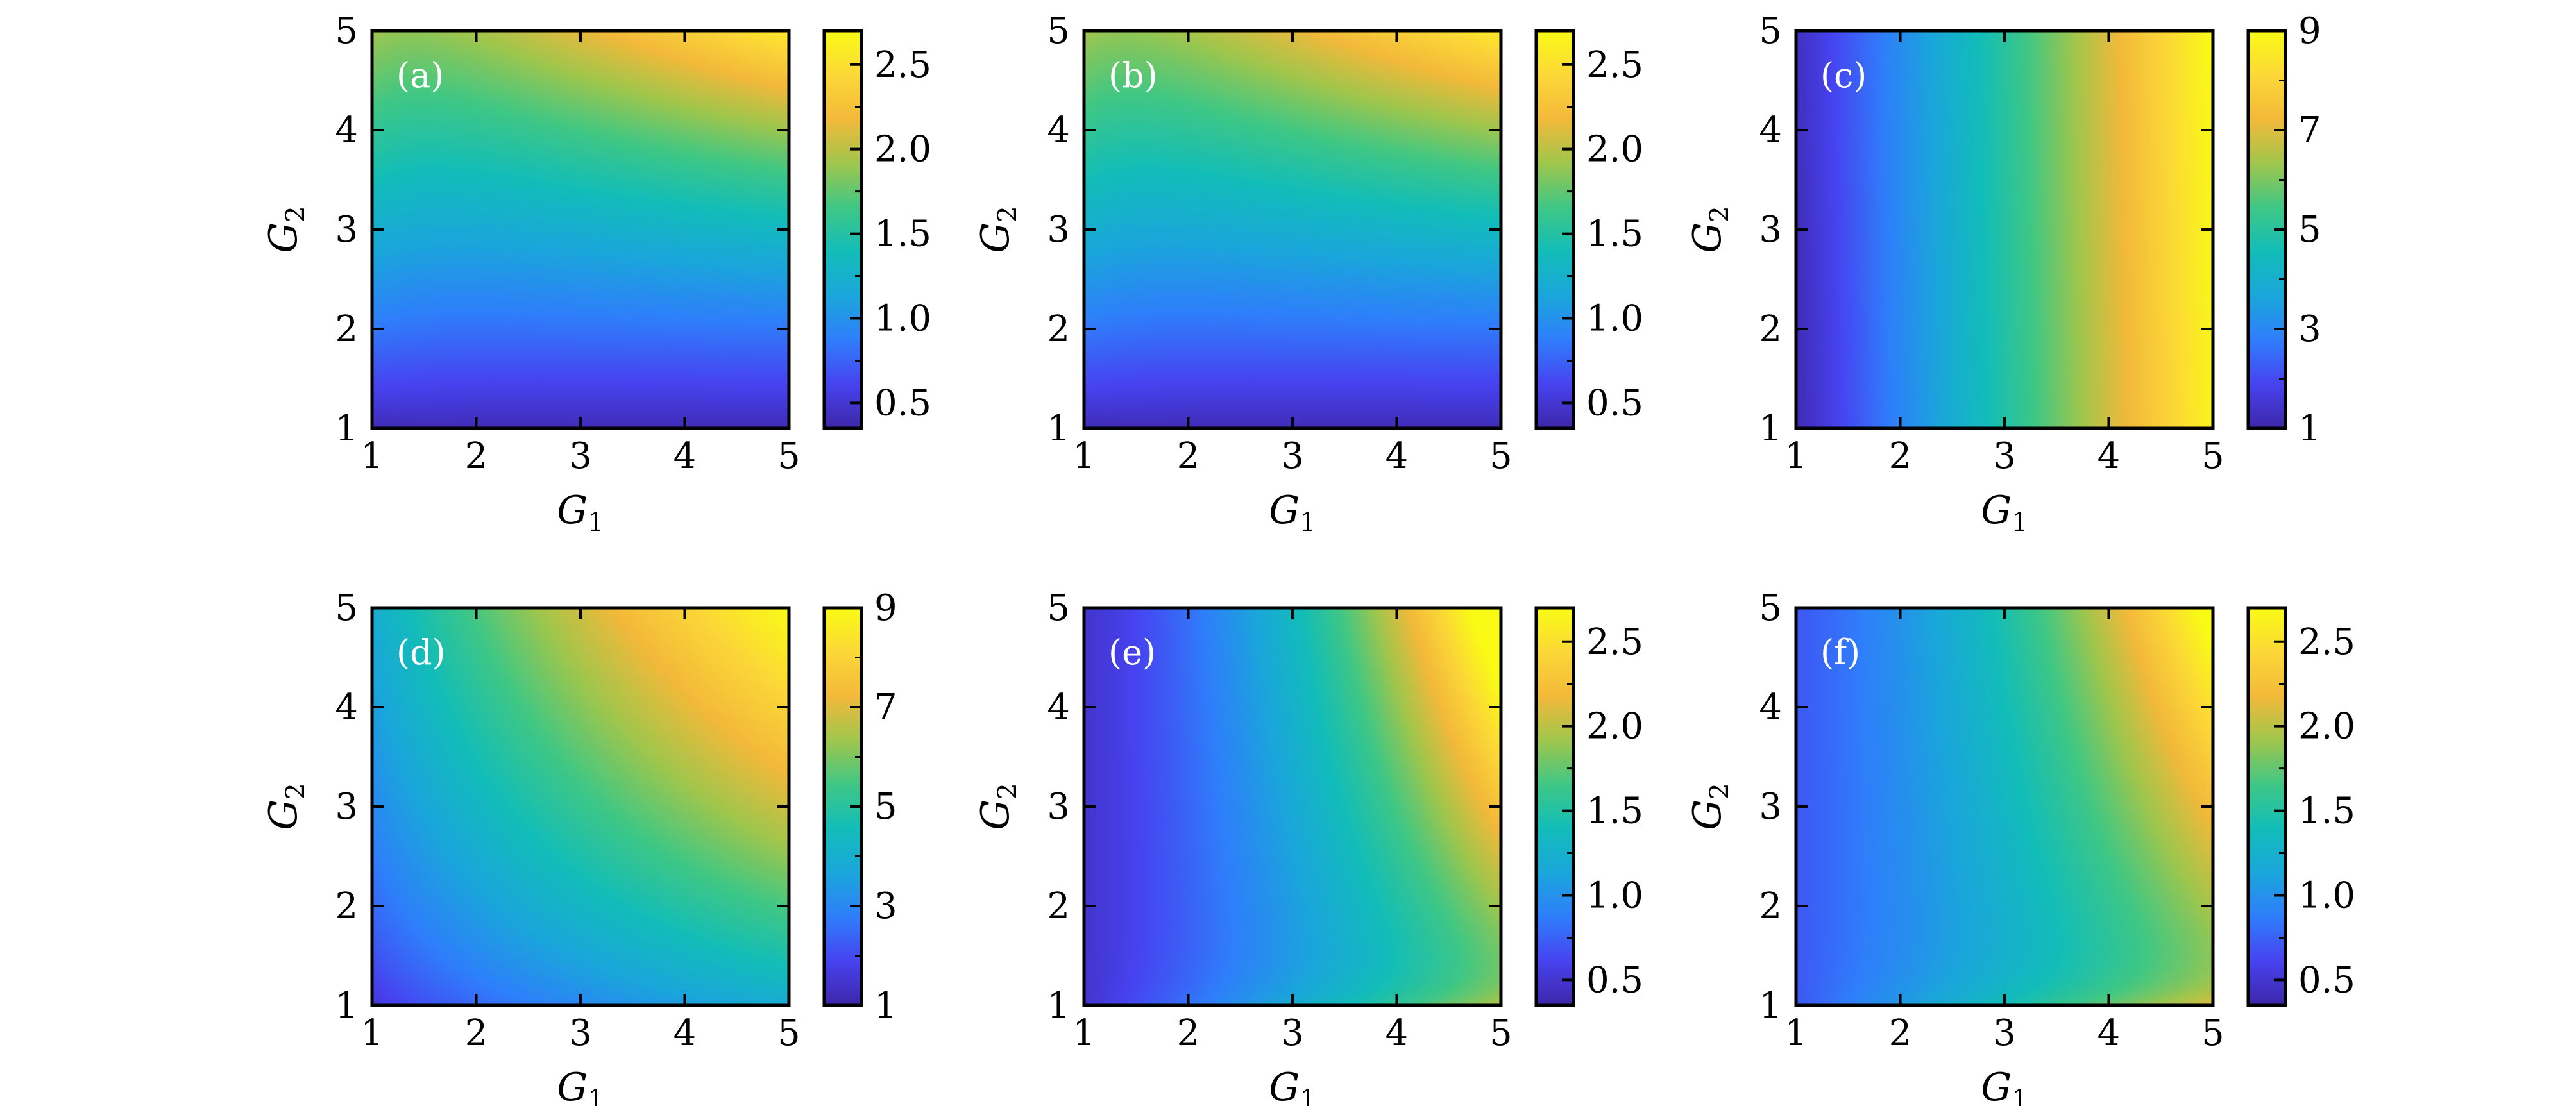  I want to click on panel-label: (d), so click(421, 652).